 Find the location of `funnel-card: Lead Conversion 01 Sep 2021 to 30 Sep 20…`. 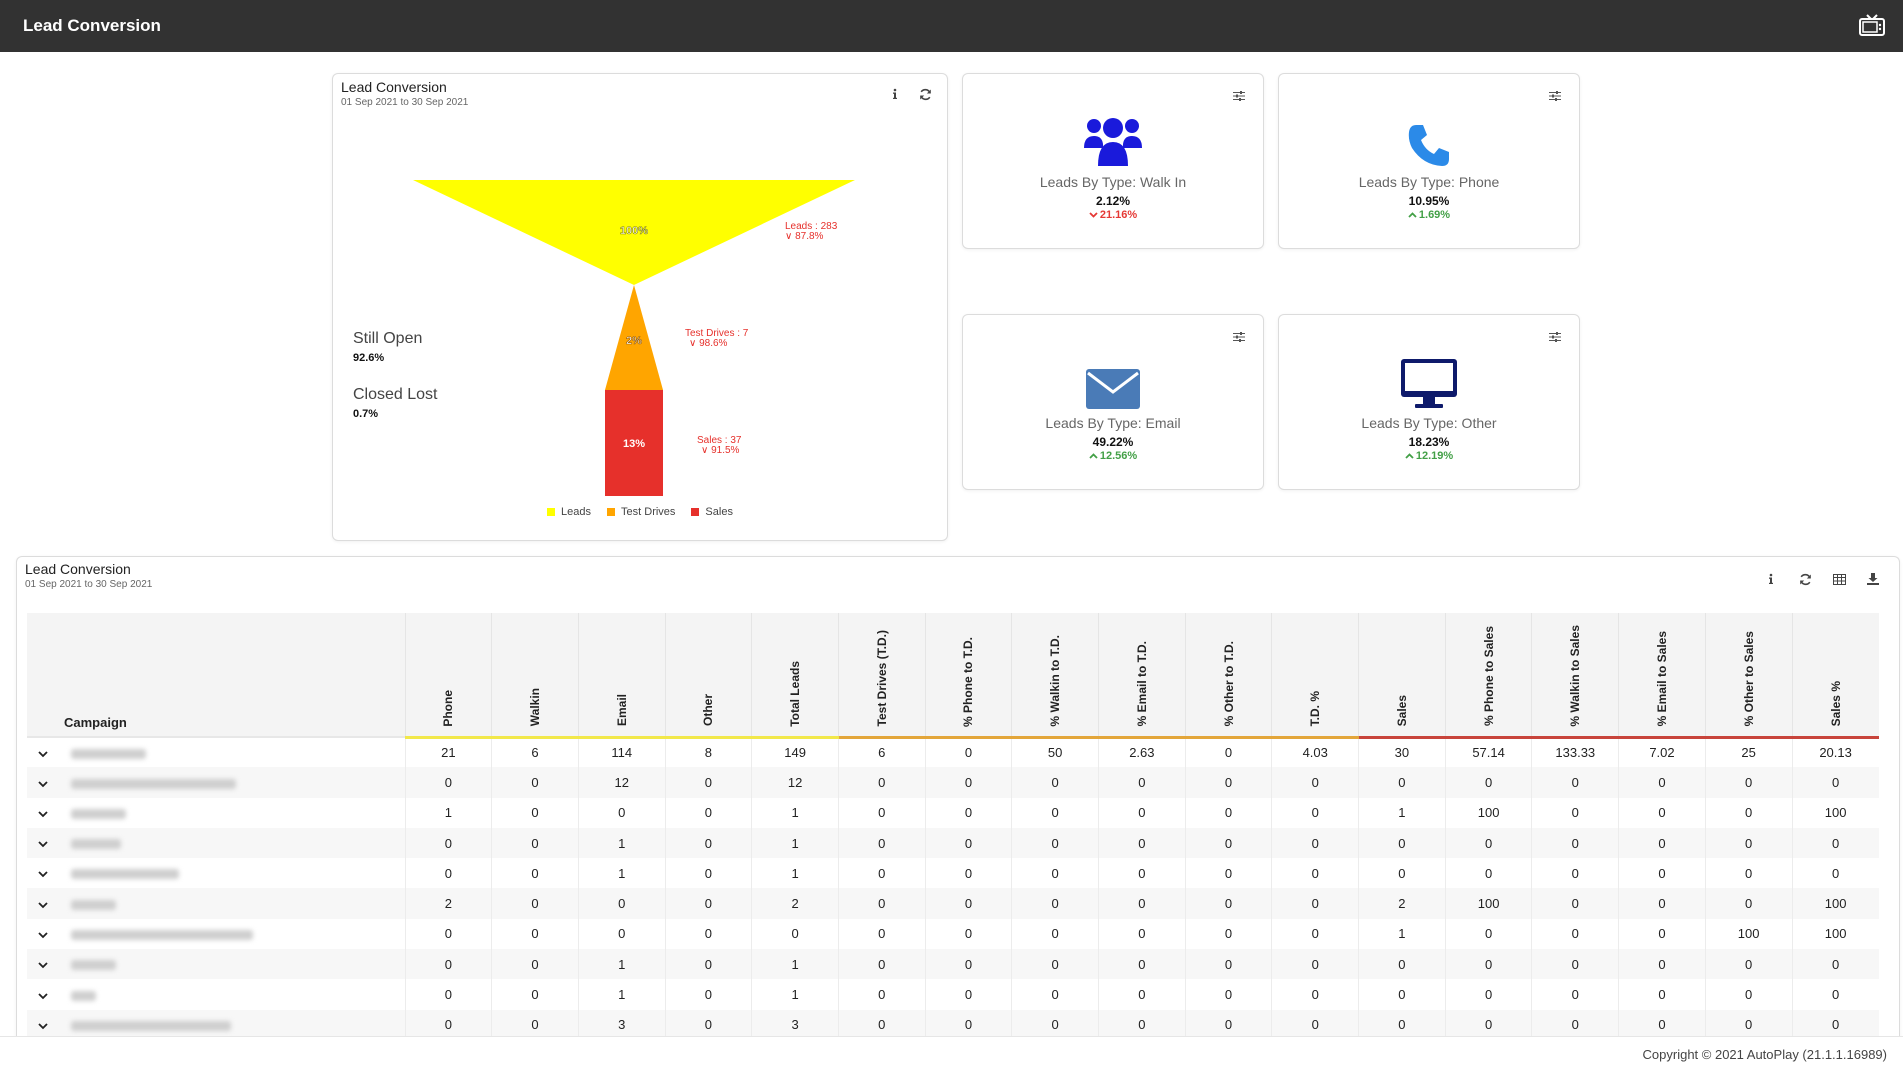

funnel-card: Lead Conversion 01 Sep 2021 to 30 Sep 20… is located at coordinates (640, 307).